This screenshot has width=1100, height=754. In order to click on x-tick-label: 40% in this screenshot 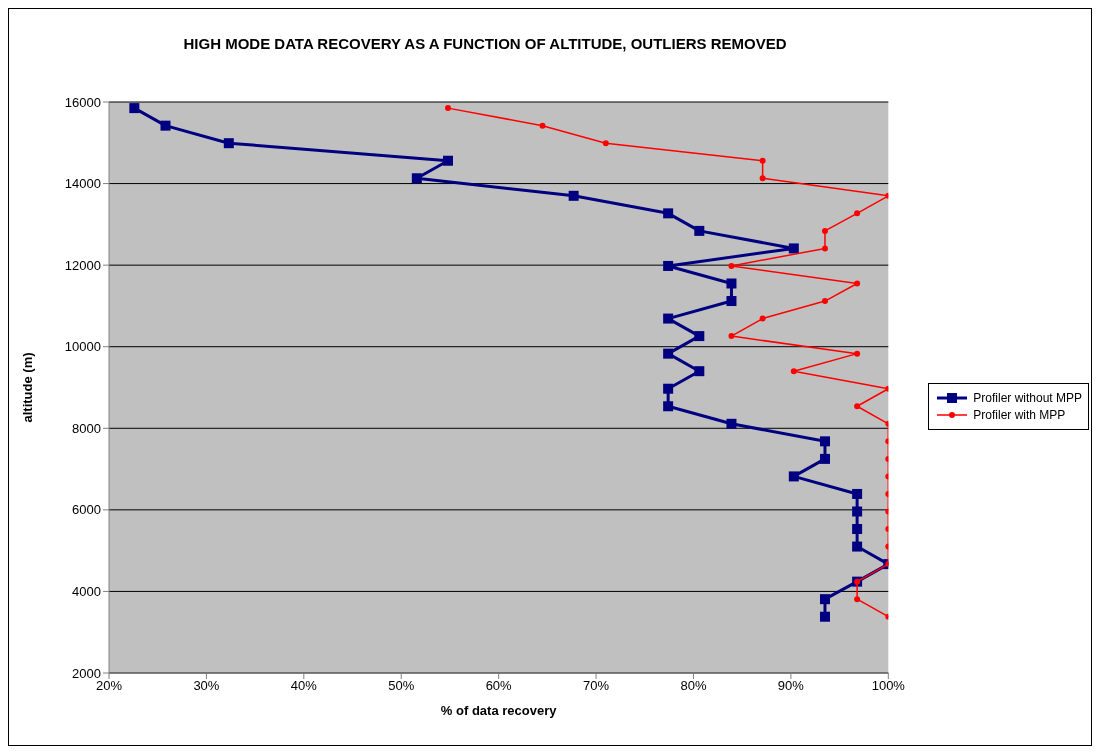, I will do `click(304, 686)`.